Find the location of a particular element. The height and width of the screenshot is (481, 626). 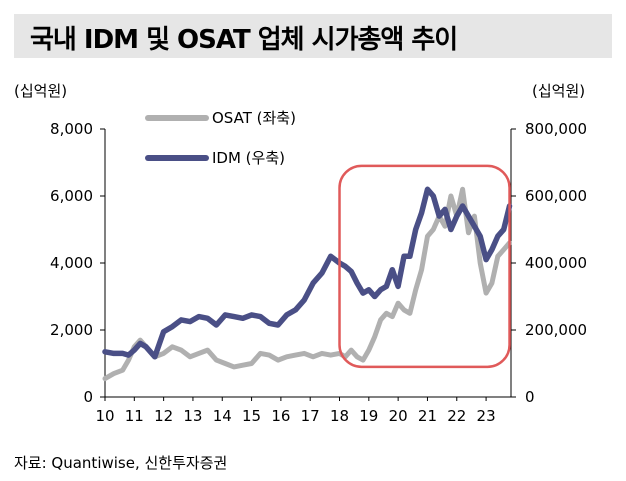

x-tick-label: 18 is located at coordinates (339, 416).